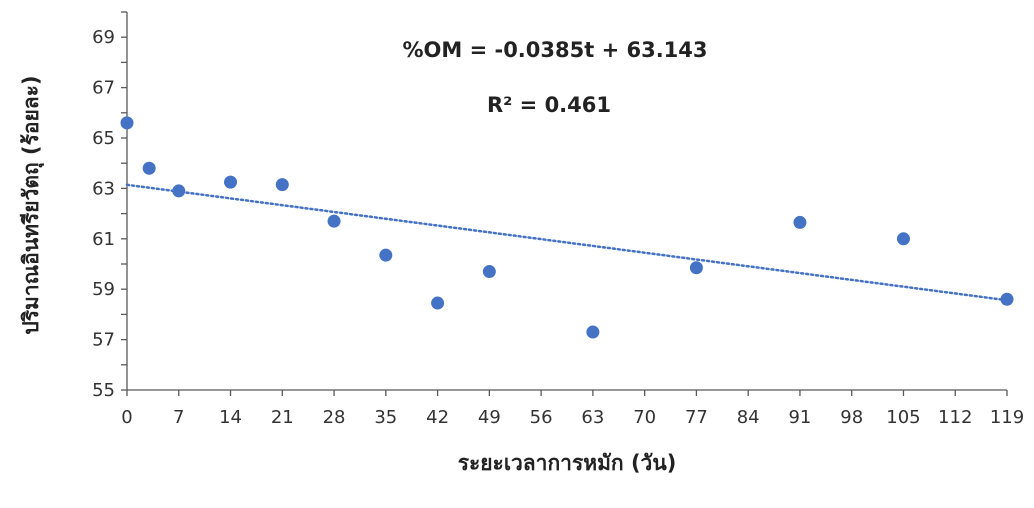  What do you see at coordinates (103, 138) in the screenshot?
I see `y-tick-label: 65` at bounding box center [103, 138].